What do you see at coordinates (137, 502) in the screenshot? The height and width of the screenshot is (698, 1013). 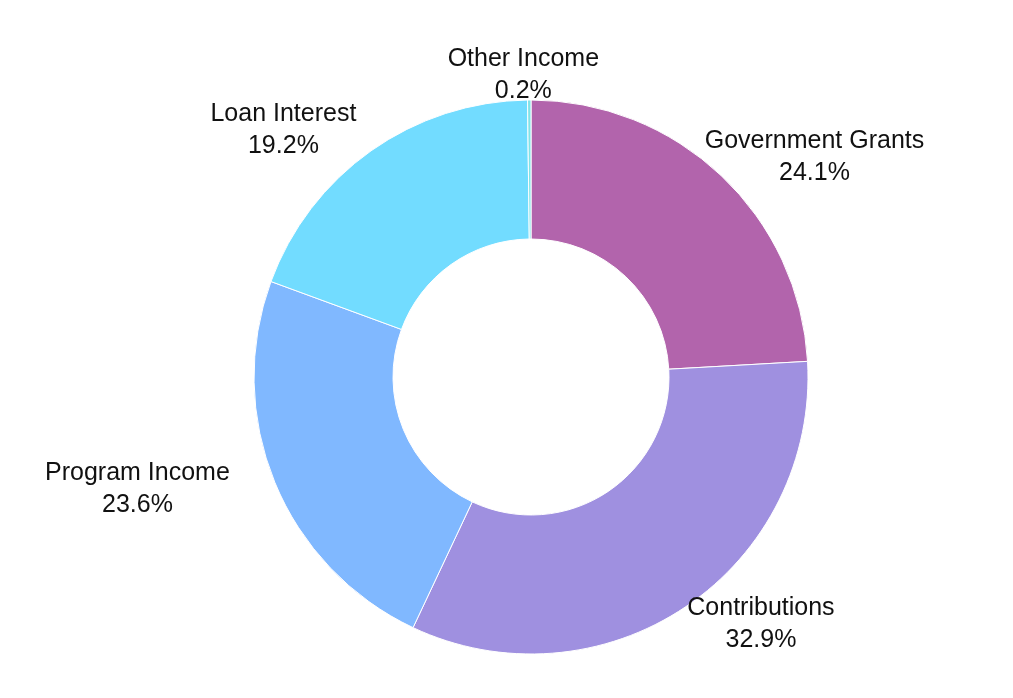 I see `data-label: 23.6%` at bounding box center [137, 502].